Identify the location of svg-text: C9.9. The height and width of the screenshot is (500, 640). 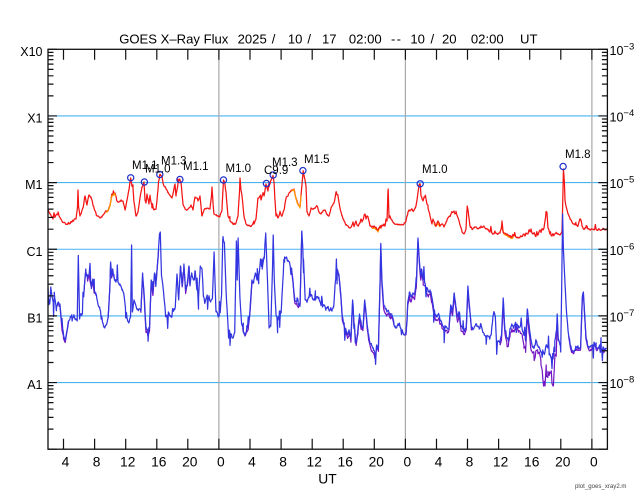
(276, 171).